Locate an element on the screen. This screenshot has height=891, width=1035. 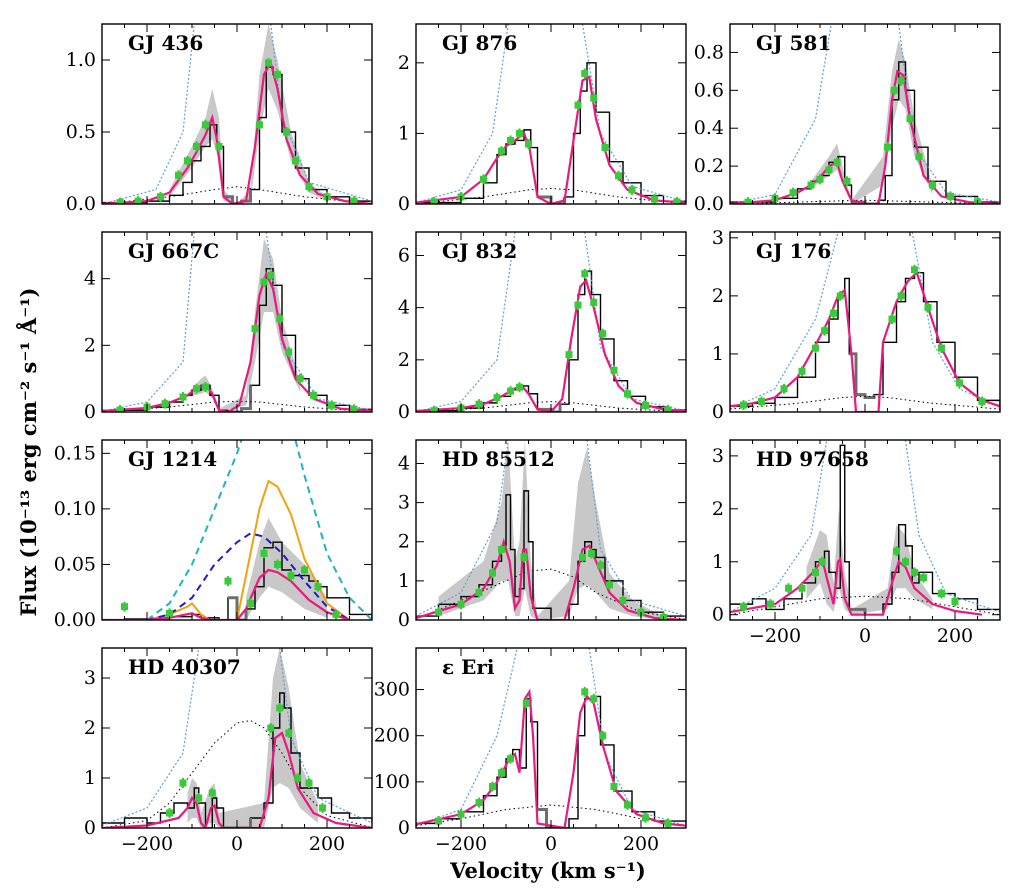
y-tick-label: 0.5 is located at coordinates (81, 132).